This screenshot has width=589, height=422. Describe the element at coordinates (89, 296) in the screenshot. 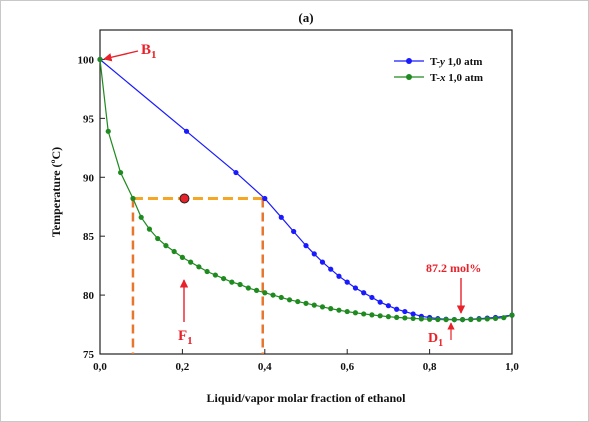

I see `y-tick-label: 80` at that location.